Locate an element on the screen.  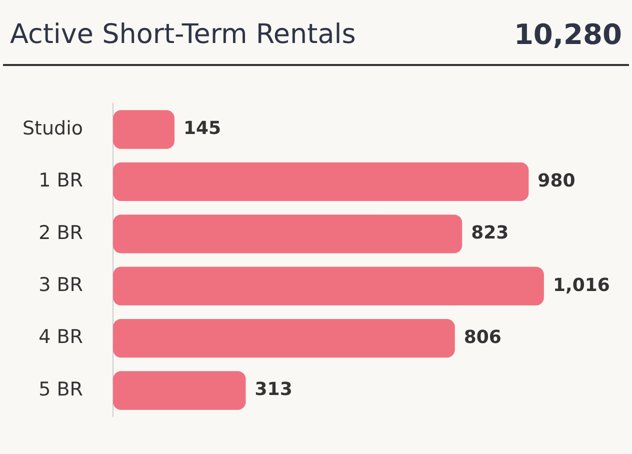
chart-title: Active Short-Term Rentals is located at coordinates (183, 34).